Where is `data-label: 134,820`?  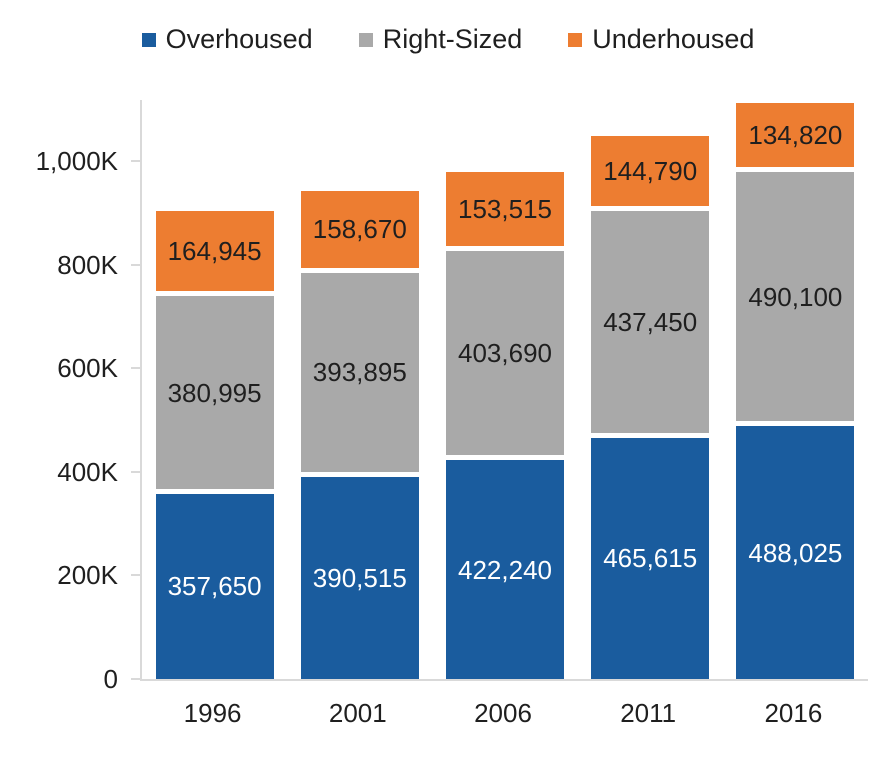
data-label: 134,820 is located at coordinates (795, 135).